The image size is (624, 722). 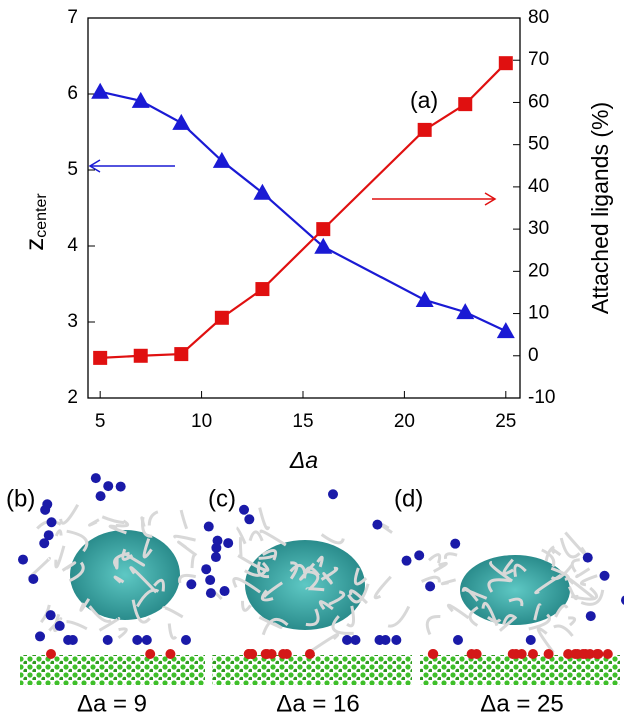 What do you see at coordinates (302, 421) in the screenshot?
I see `x-tick-label: 15` at bounding box center [302, 421].